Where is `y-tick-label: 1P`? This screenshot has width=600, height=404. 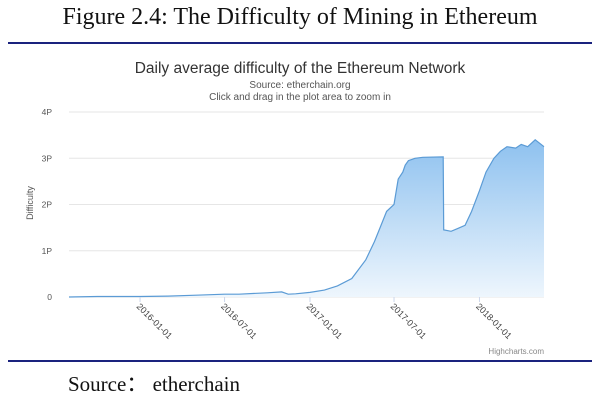 y-tick-label: 1P is located at coordinates (47, 251).